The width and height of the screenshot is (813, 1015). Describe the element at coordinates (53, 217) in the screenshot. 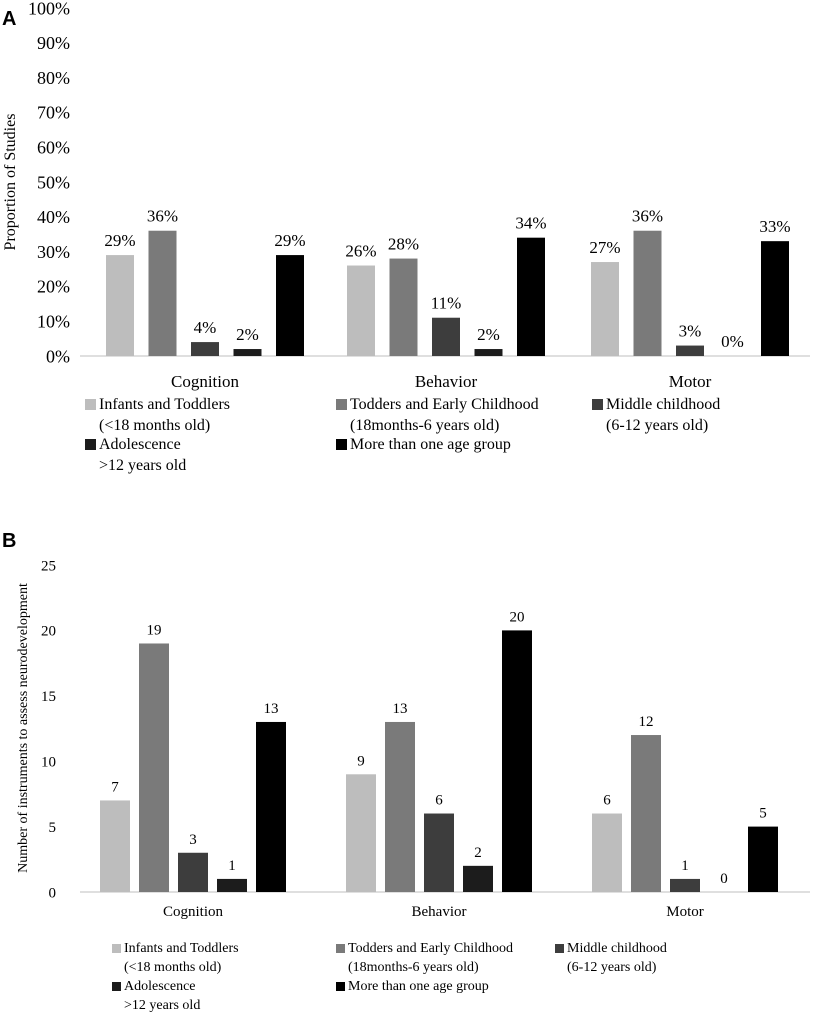

I see `y-tick-label: 40%` at that location.